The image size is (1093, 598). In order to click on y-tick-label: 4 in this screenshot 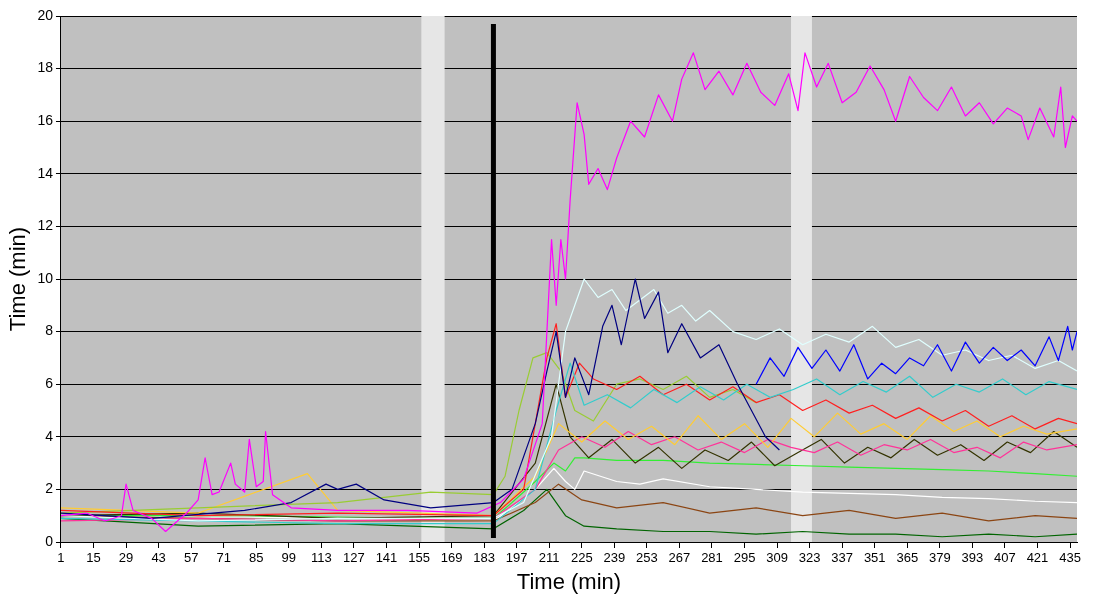, I will do `click(49, 435)`.